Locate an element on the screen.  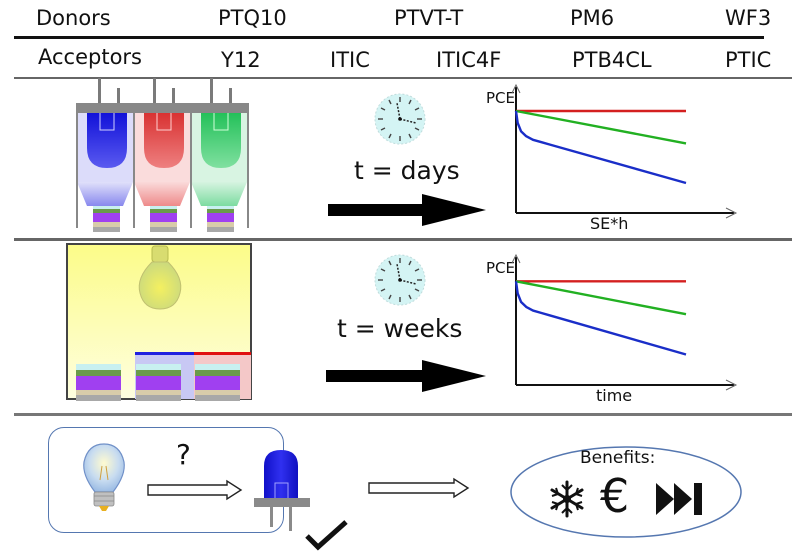
time-label-days: t = days is located at coordinates (407, 170).